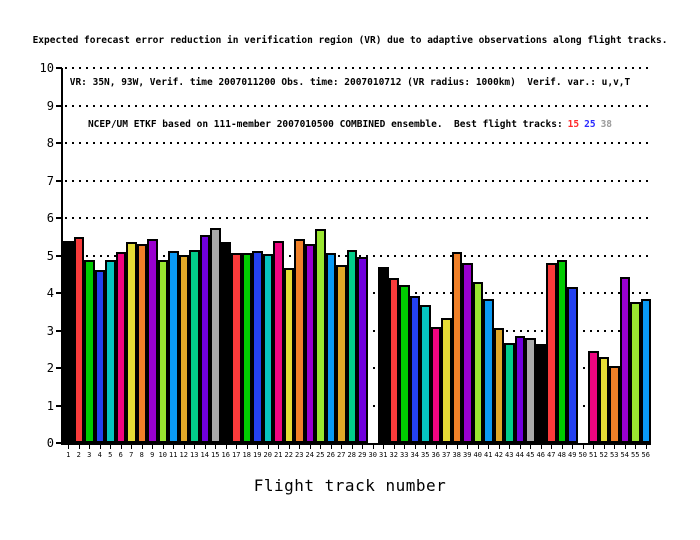 The image size is (700, 540). Describe the element at coordinates (225, 455) in the screenshot. I see `x-tick-label: 16` at that location.